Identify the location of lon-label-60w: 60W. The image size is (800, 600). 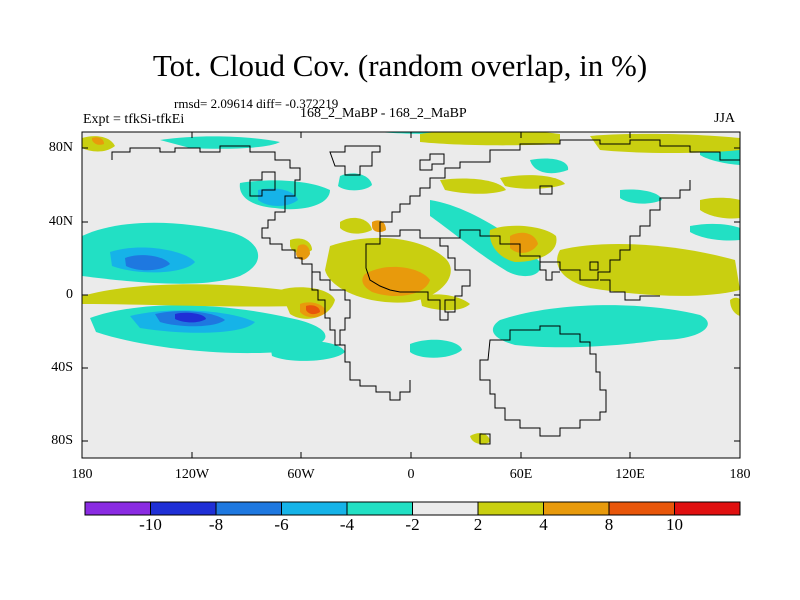
(301, 474).